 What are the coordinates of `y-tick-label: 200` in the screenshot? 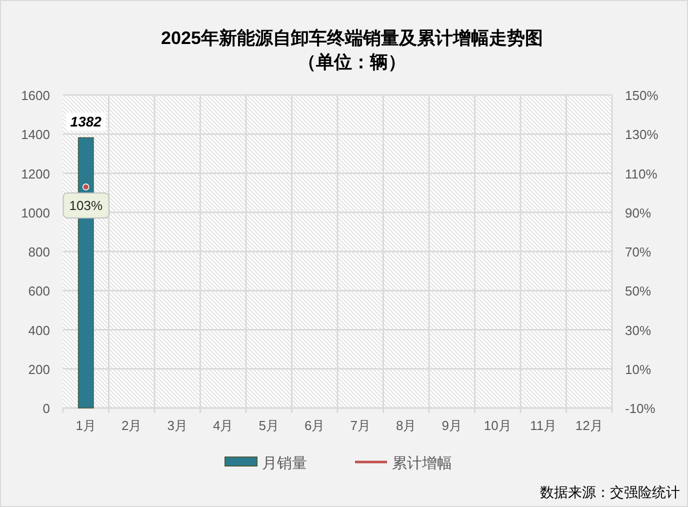 It's located at (39, 369).